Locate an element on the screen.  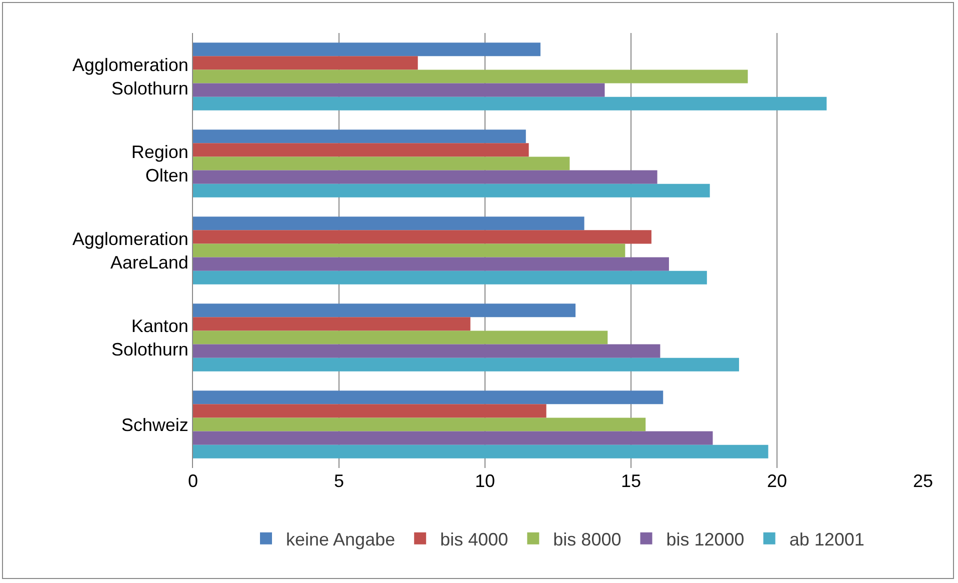
y-tick-label: Agglomeration Solothurn is located at coordinates (130, 76).